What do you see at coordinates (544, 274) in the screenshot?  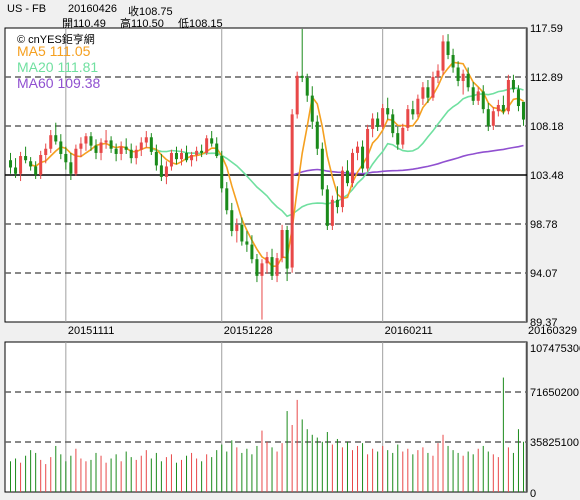 I see `y-tick-label: 94.07` at bounding box center [544, 274].